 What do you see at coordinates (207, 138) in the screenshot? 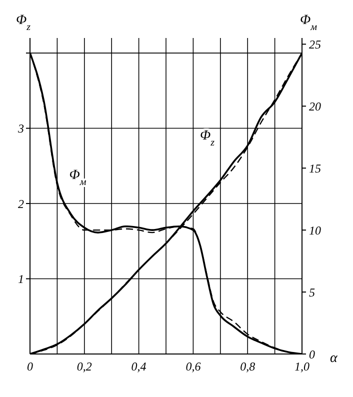
I see `series-label: Φ$_{z}$` at bounding box center [207, 138].